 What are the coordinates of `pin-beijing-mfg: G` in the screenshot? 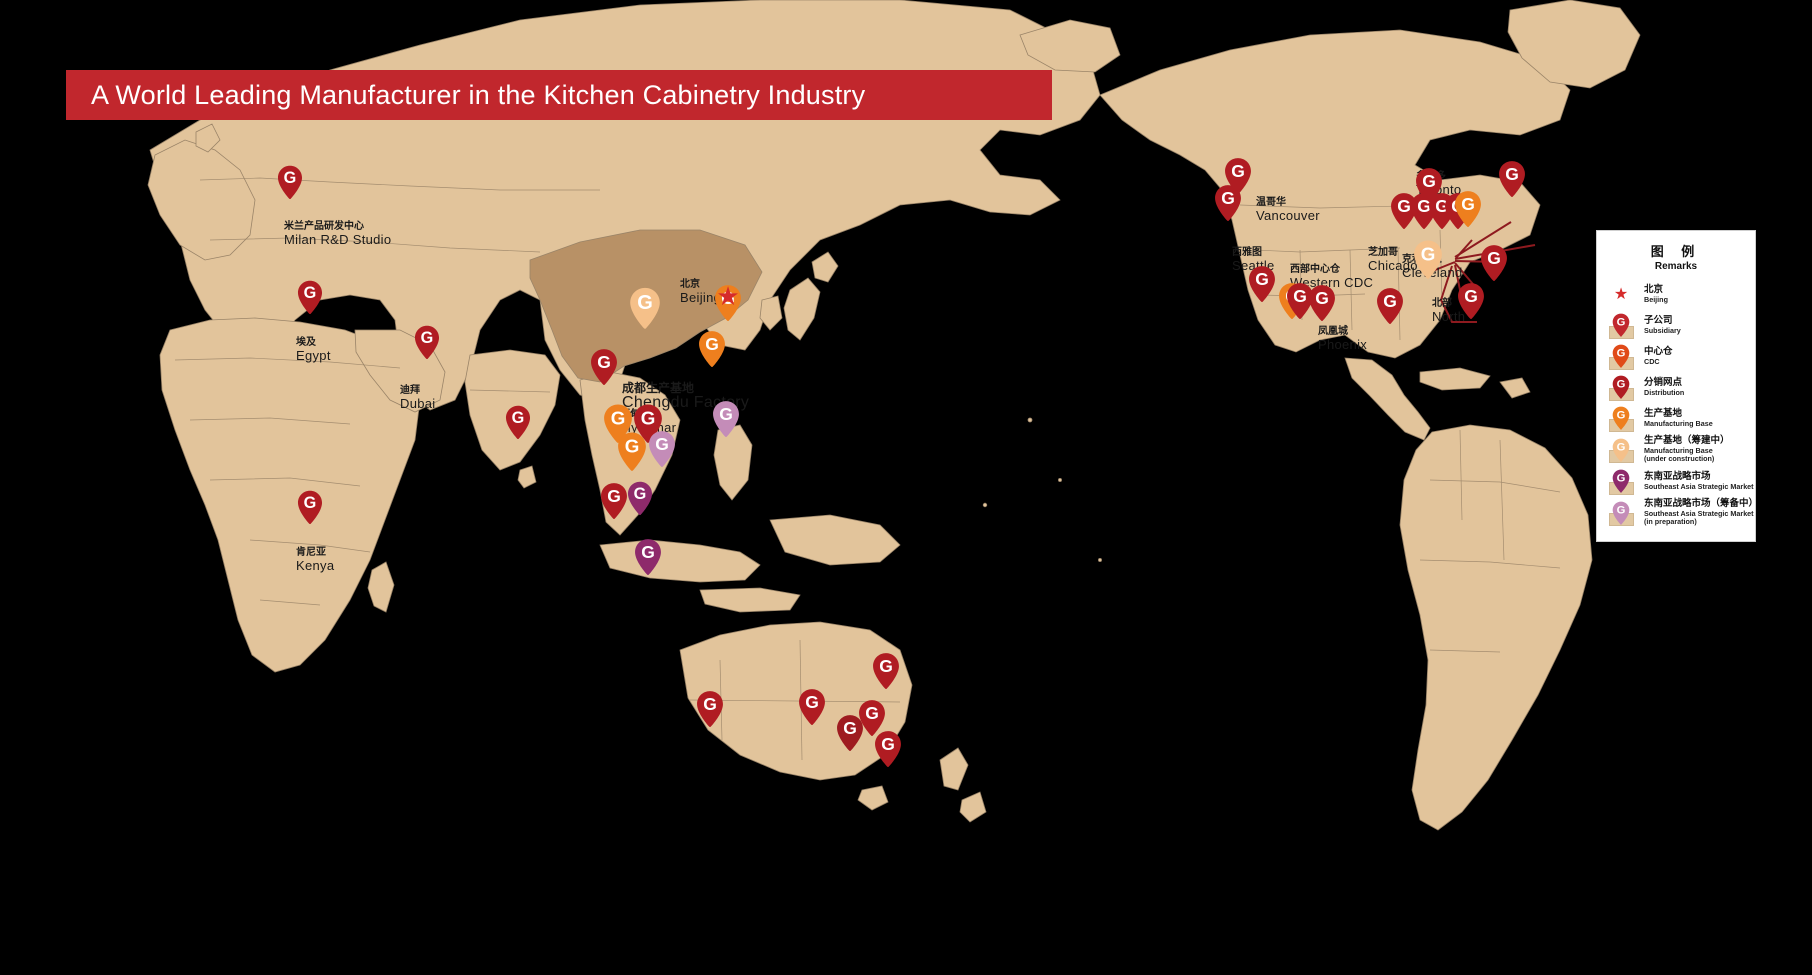 It's located at (728, 303).